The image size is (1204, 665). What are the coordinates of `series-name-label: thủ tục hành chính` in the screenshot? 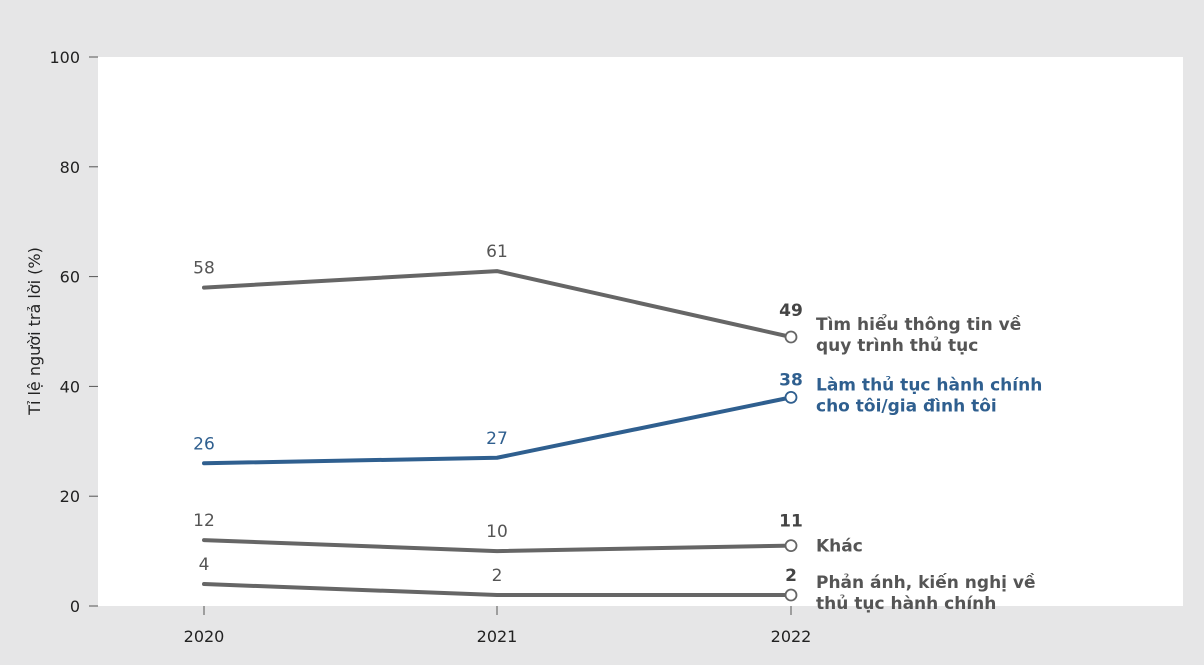 It's located at (906, 604).